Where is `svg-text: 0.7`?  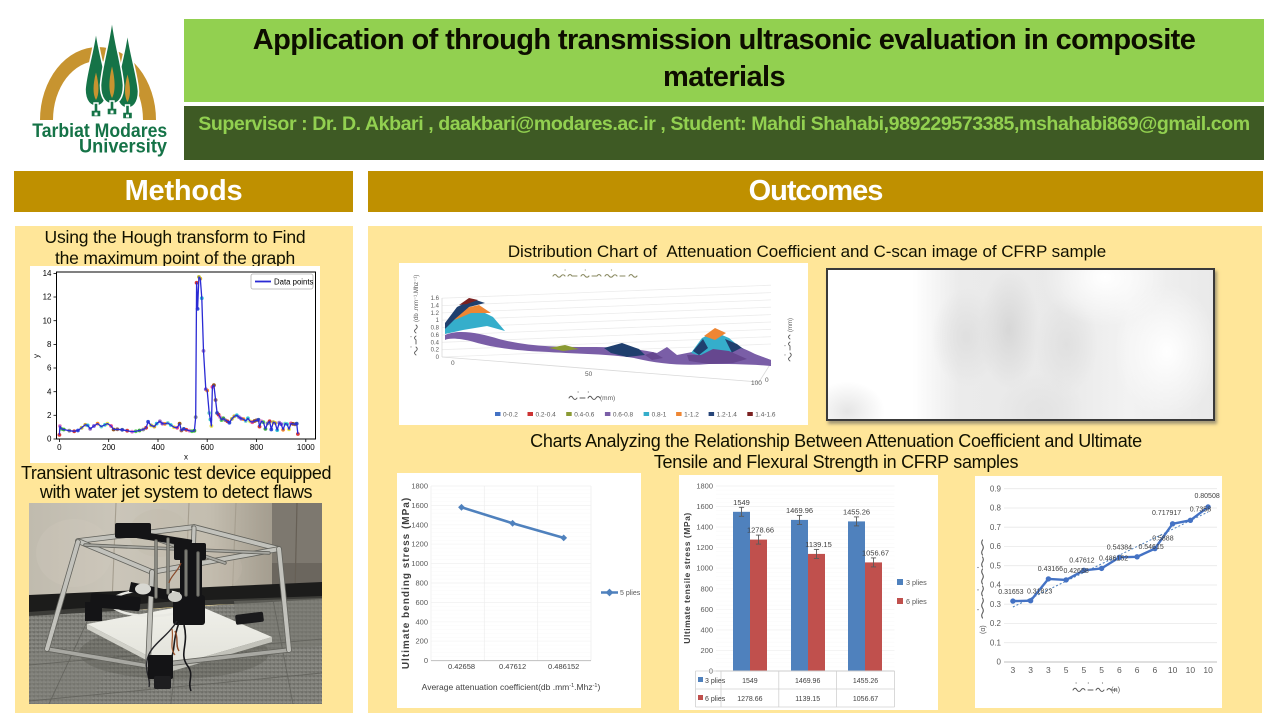
svg-text: 0.7 is located at coordinates (996, 527).